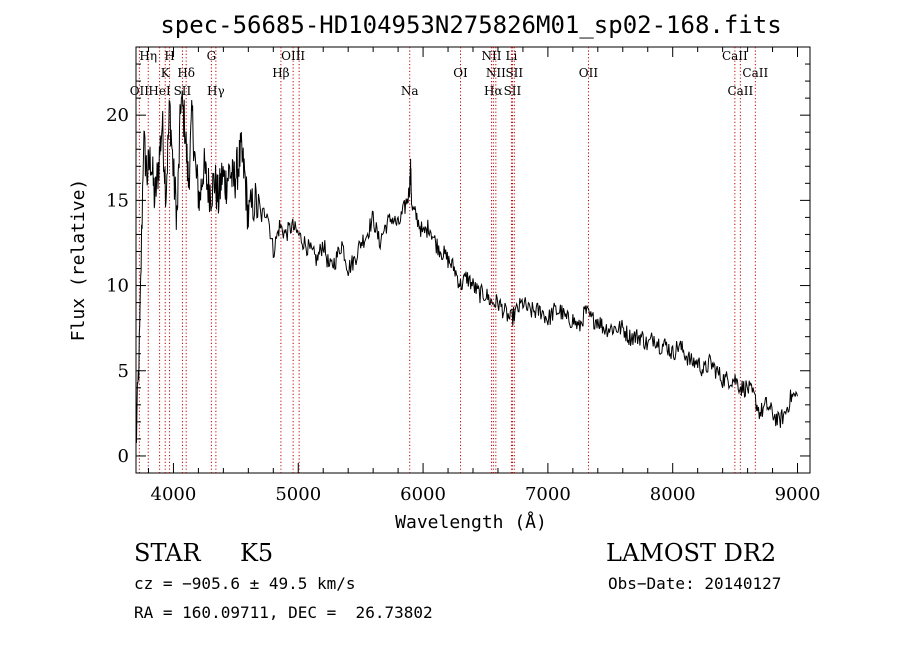 The width and height of the screenshot is (900, 649). I want to click on line-label-9: Hβ, so click(280, 73).